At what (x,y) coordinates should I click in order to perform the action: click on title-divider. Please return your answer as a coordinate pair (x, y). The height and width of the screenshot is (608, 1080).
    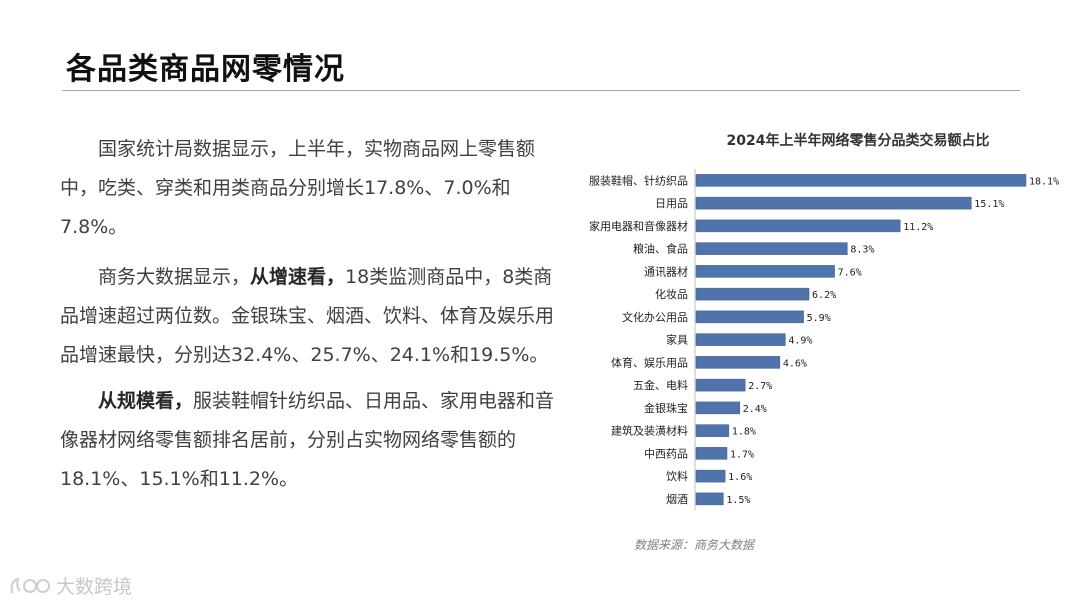
    Looking at the image, I should click on (541, 90).